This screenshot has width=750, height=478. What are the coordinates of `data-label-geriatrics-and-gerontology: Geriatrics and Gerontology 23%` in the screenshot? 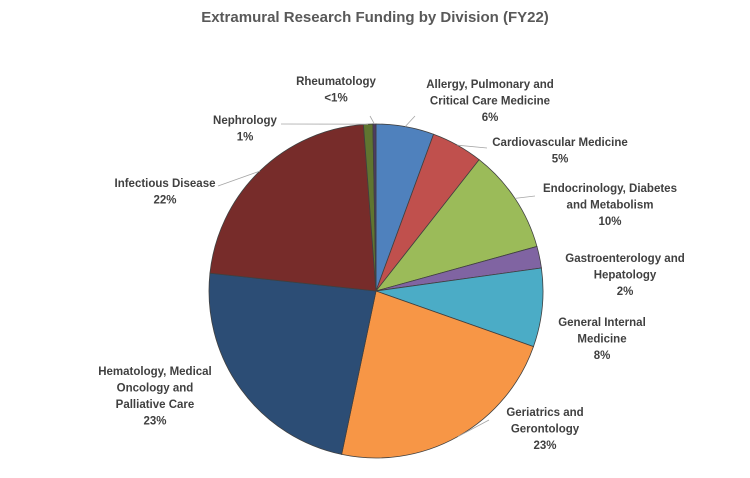 It's located at (544, 429).